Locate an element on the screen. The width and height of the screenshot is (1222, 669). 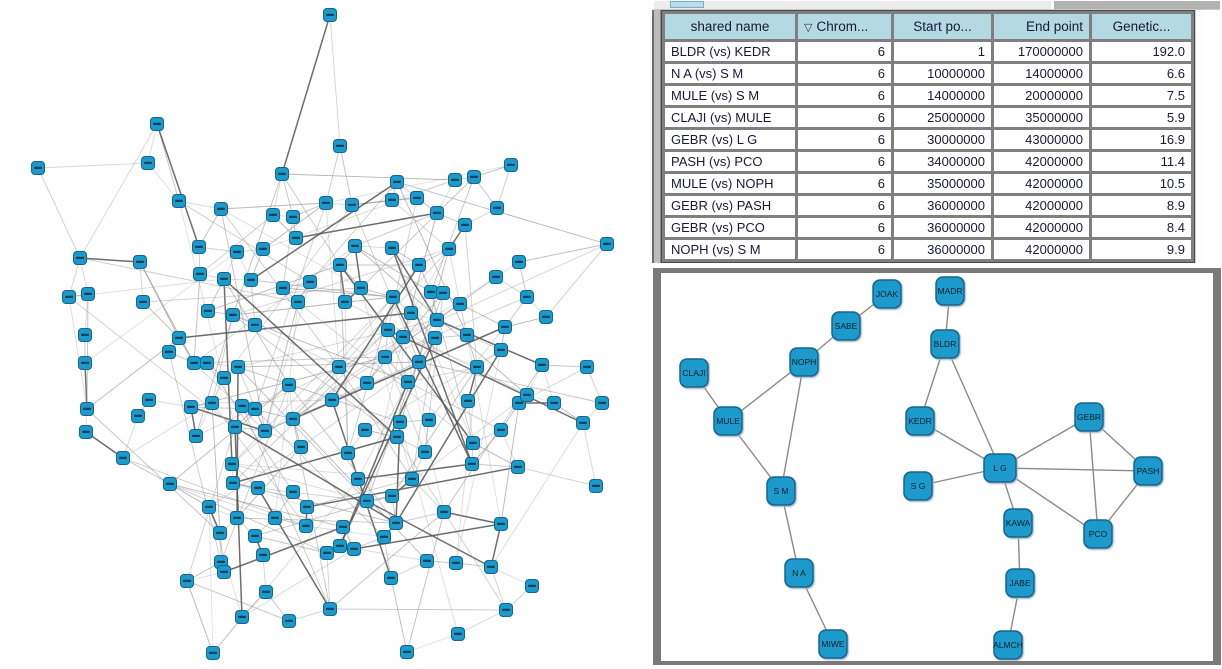
cell-shared-name: MULE (vs) S M is located at coordinates (730, 95).